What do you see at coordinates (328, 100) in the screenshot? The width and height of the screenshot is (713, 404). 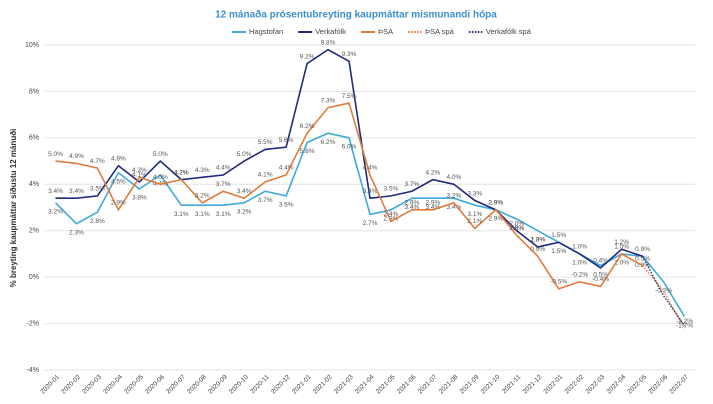 I see `data-label: 7.3%` at bounding box center [328, 100].